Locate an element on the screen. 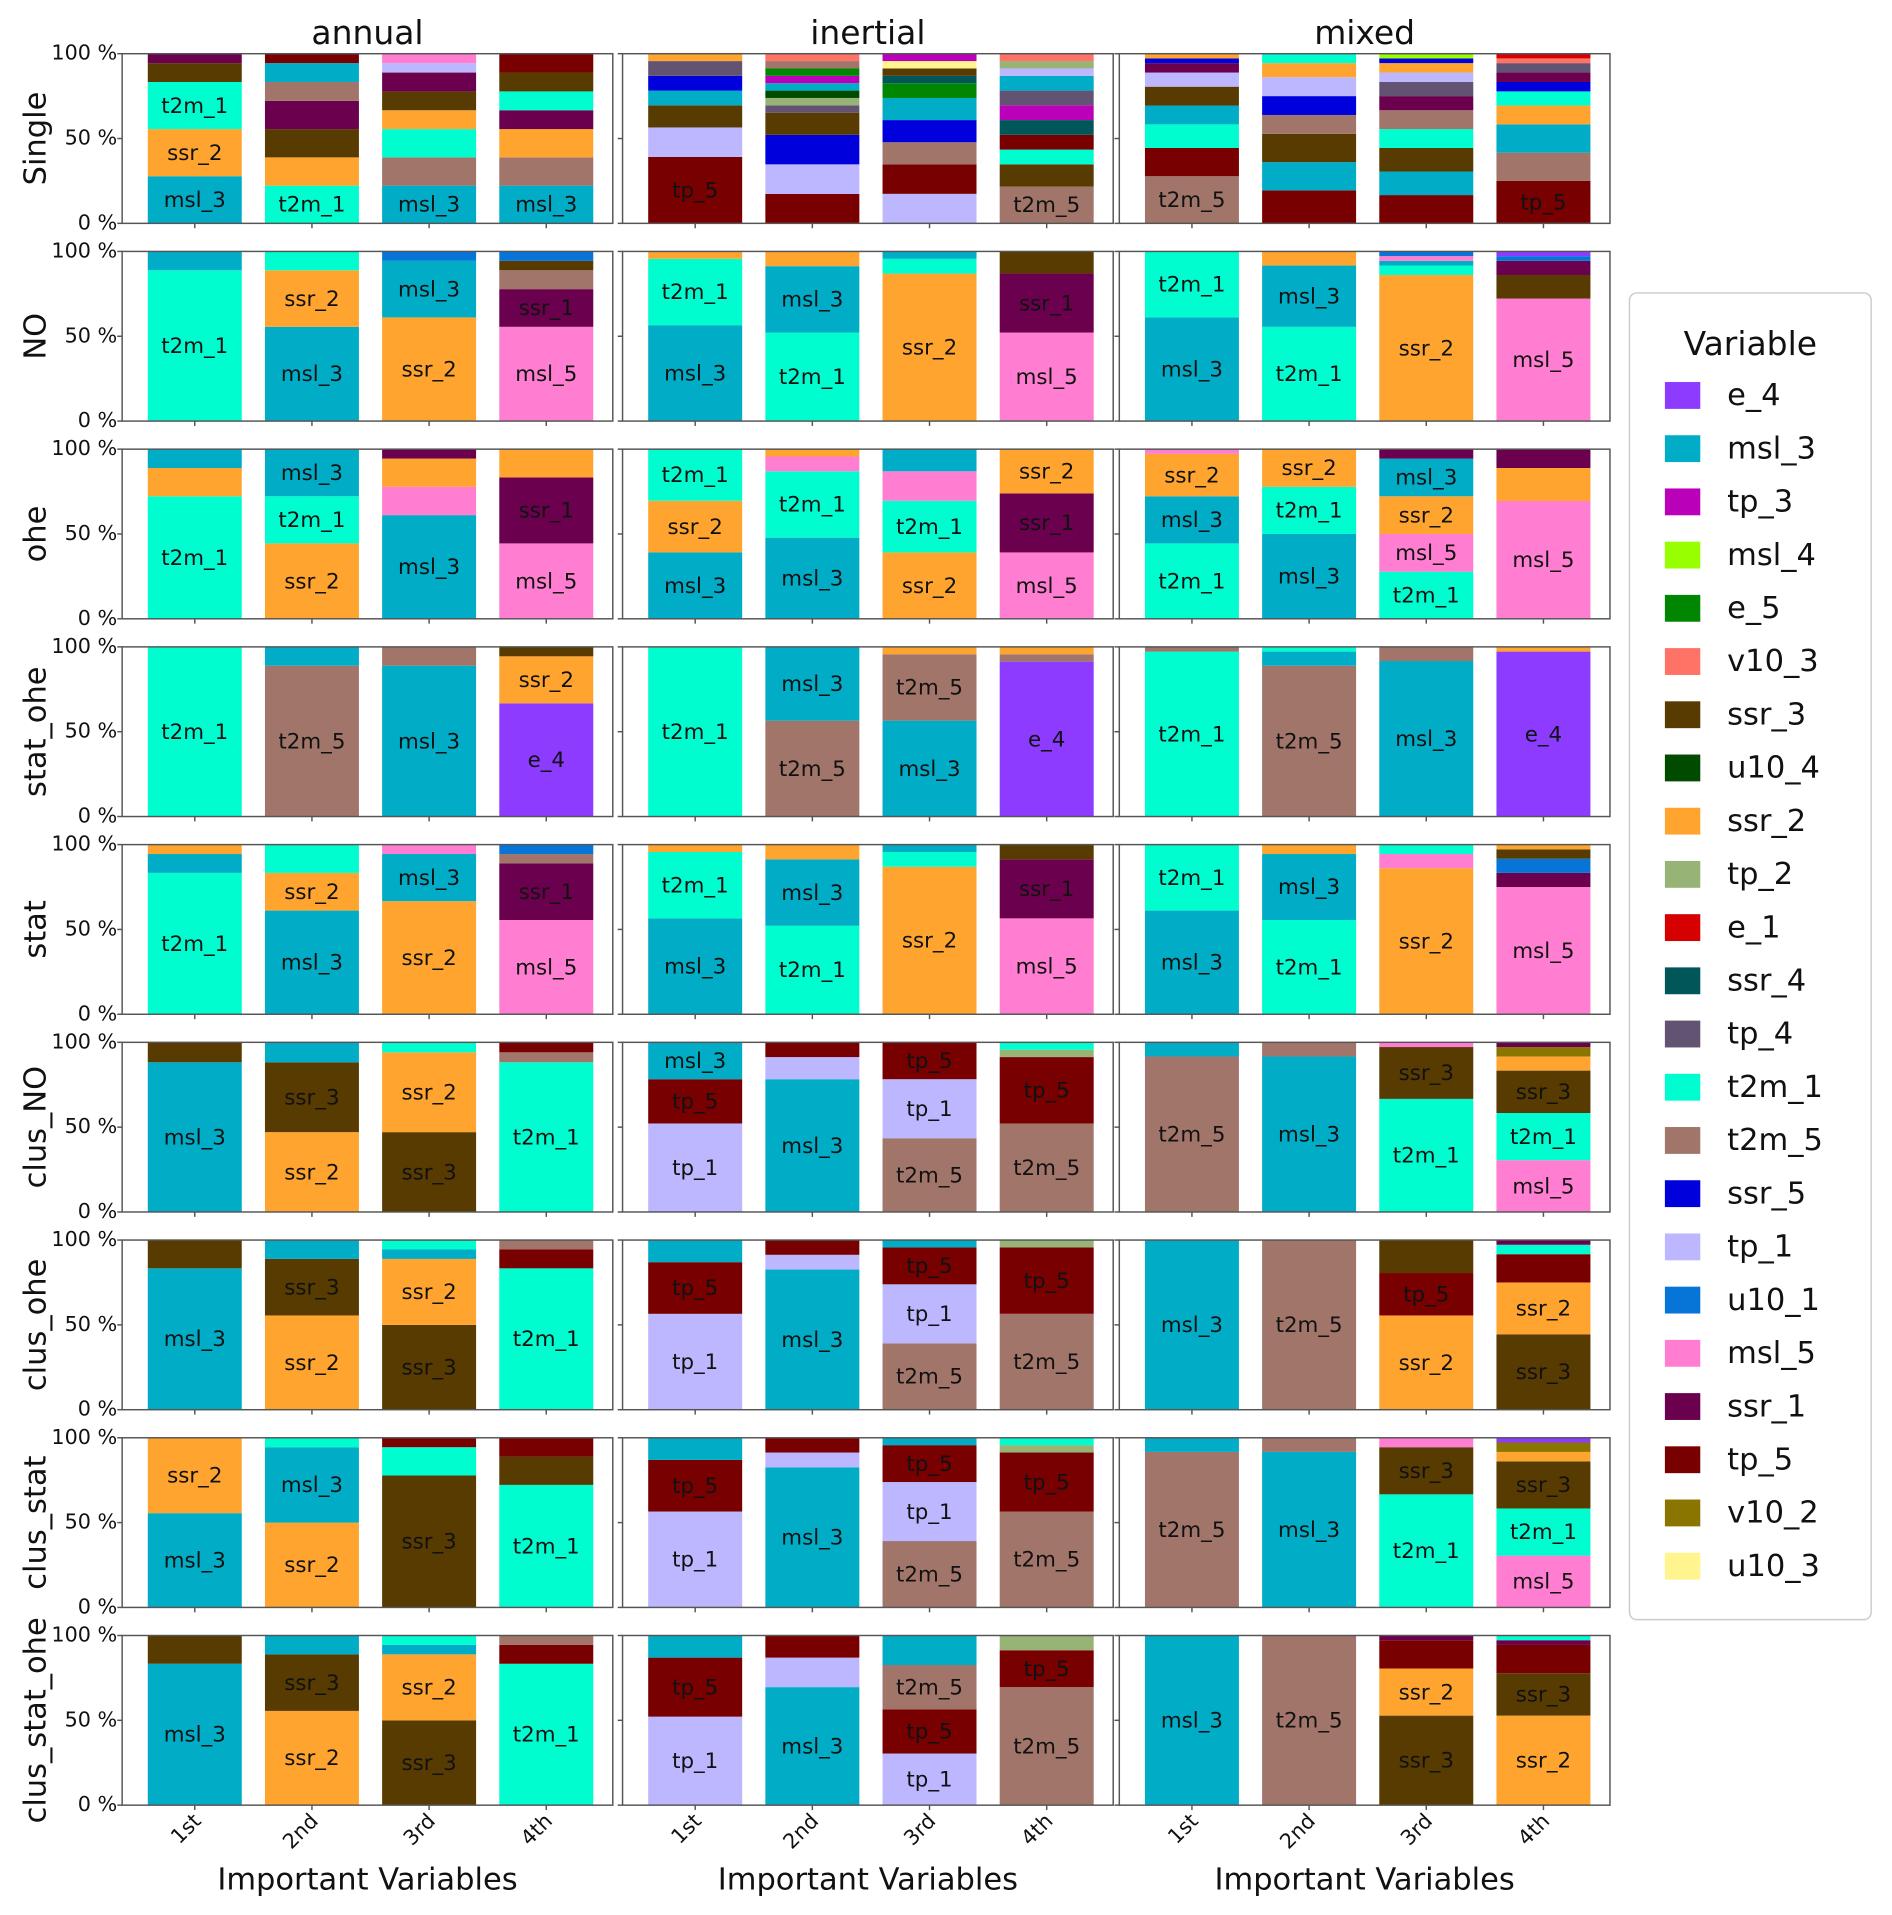 The height and width of the screenshot is (1915, 1892). bar-3rd: msl_3 is located at coordinates (1426, 731).